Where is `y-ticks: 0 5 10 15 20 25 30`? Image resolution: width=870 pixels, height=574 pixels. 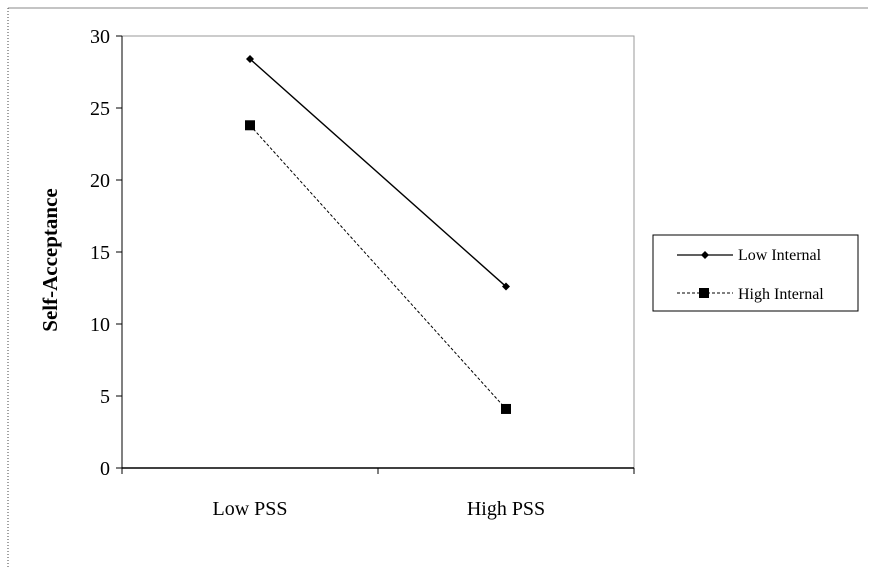
y-ticks: 0 5 10 15 20 25 30 is located at coordinates (106, 253).